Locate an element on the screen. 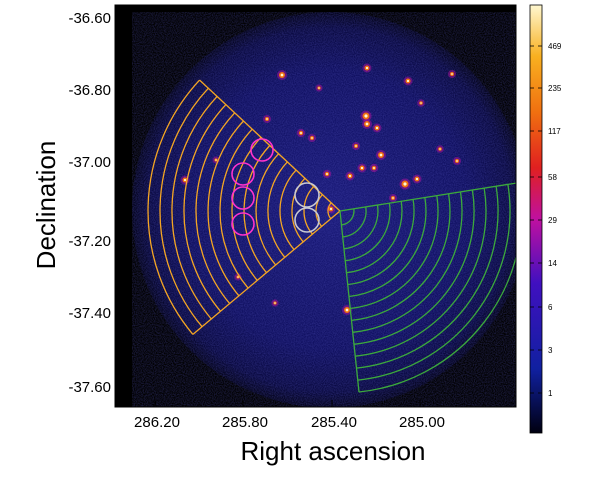  colorbar-label: 1 is located at coordinates (550, 393).